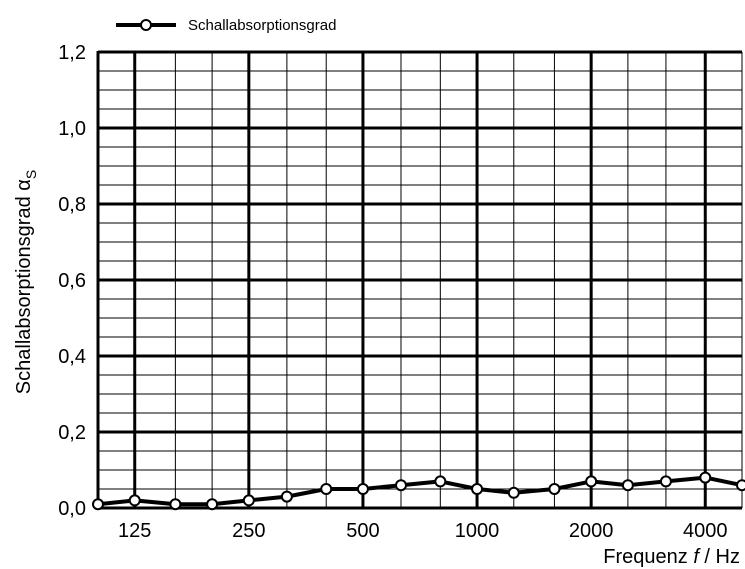 The image size is (745, 569). I want to click on series-group, so click(418, 491).